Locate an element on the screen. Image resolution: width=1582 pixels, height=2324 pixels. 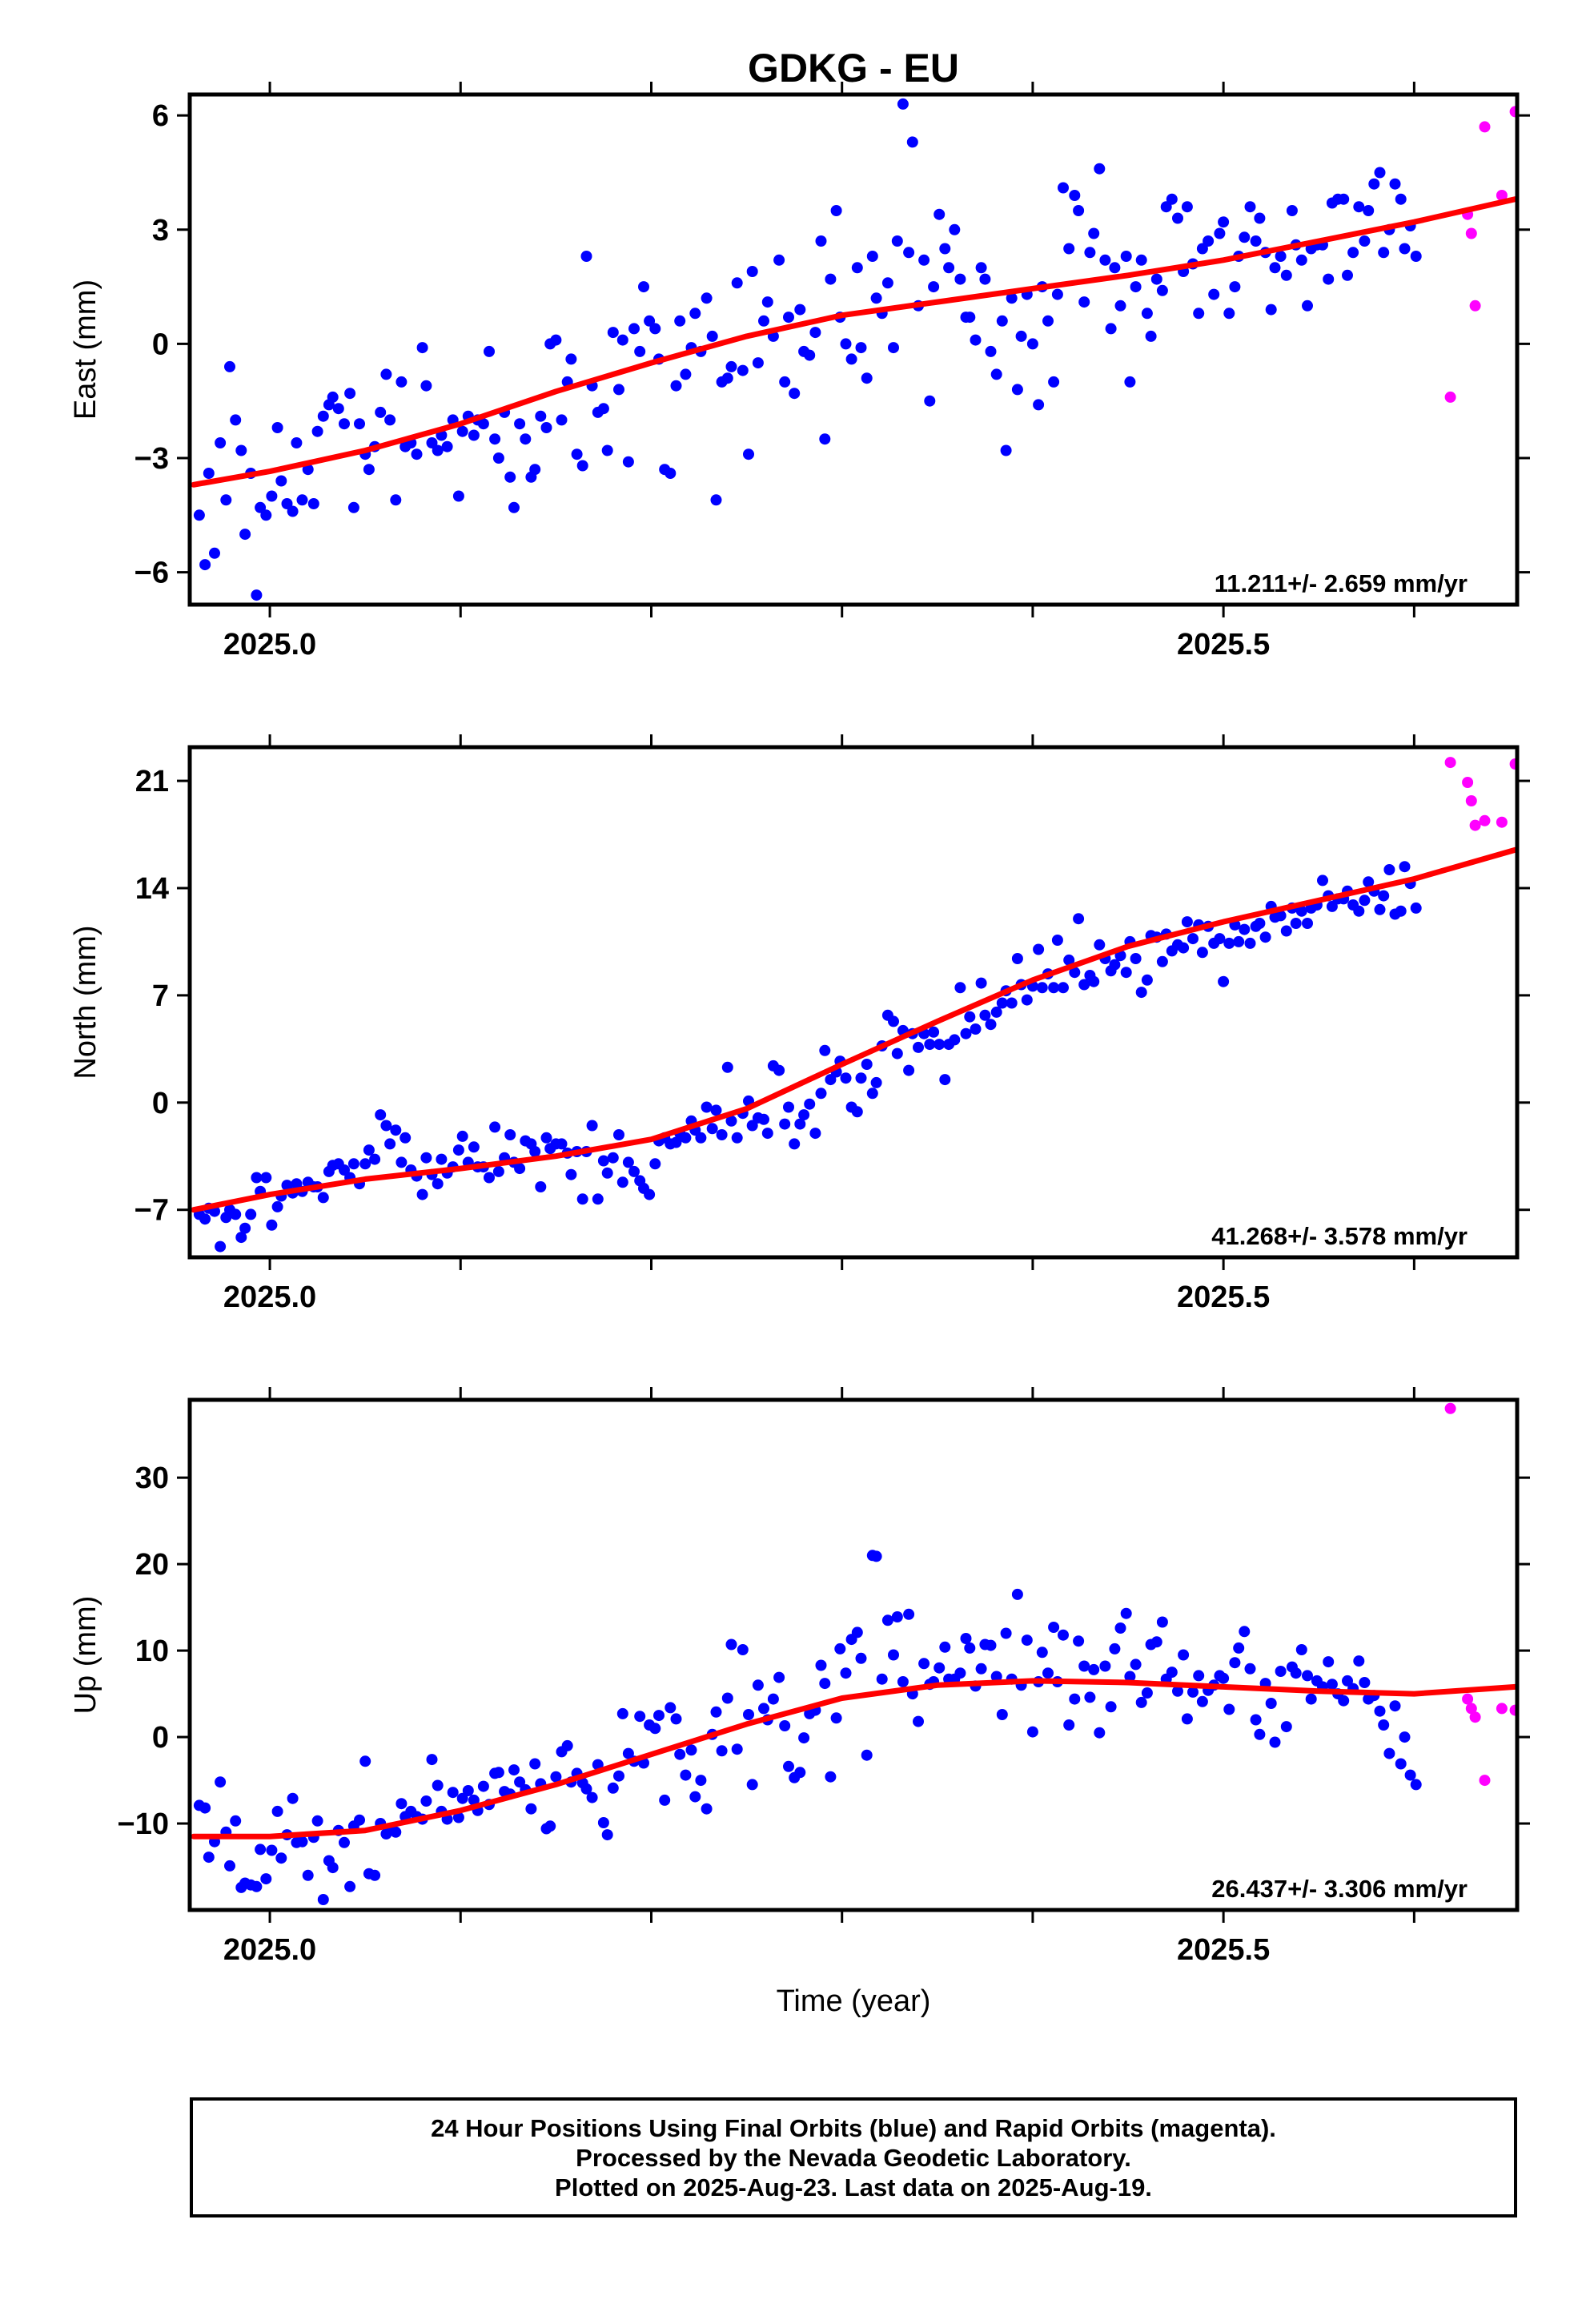
model-line is located at coordinates (854, 1029).